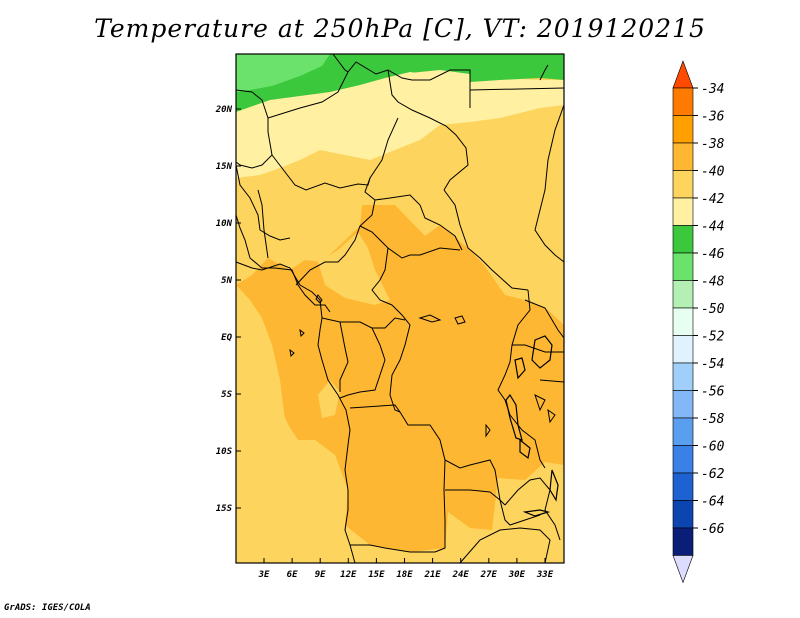 The image size is (800, 618). Describe the element at coordinates (376, 575) in the screenshot. I see `longitude-label: 15E` at that location.